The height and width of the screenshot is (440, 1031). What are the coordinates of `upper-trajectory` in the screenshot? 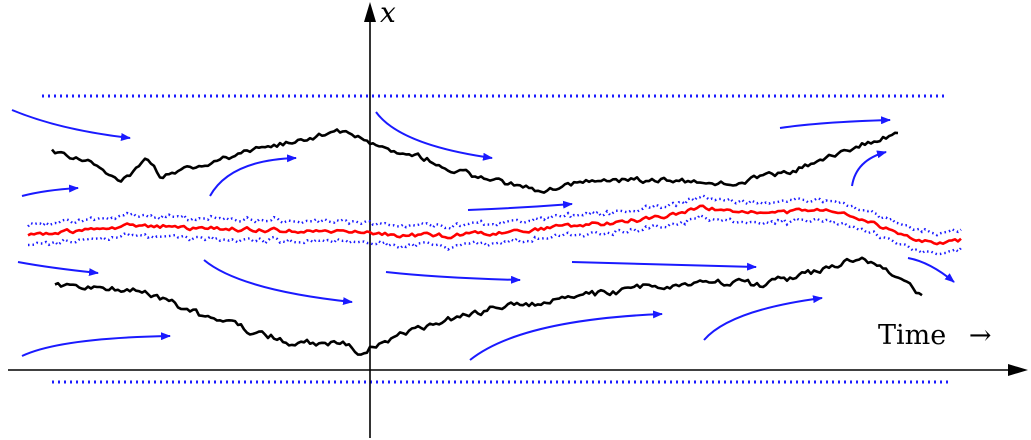 It's located at (475, 161).